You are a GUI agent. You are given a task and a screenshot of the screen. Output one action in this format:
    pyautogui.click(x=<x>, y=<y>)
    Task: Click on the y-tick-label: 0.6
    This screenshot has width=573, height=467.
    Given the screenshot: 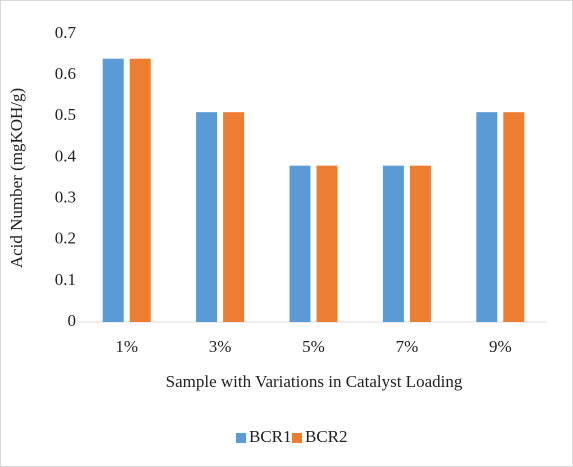 What is the action you would take?
    pyautogui.click(x=65, y=73)
    